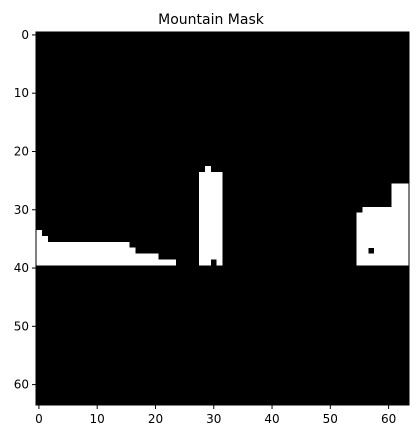 This screenshot has height=435, width=416. What do you see at coordinates (330, 419) in the screenshot?
I see `x-tick-label: 50` at bounding box center [330, 419].